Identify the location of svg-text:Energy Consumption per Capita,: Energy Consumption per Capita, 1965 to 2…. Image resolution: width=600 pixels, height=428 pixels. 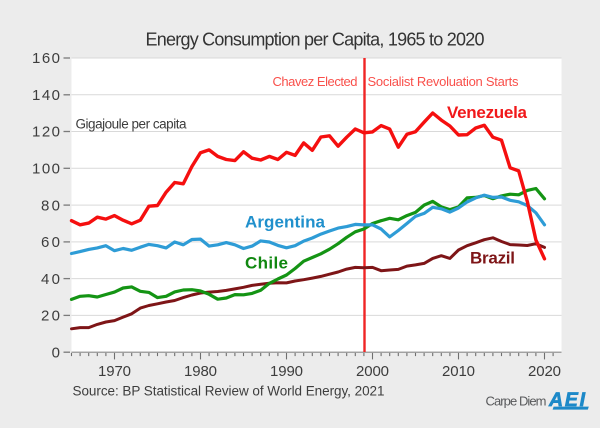
(315, 40).